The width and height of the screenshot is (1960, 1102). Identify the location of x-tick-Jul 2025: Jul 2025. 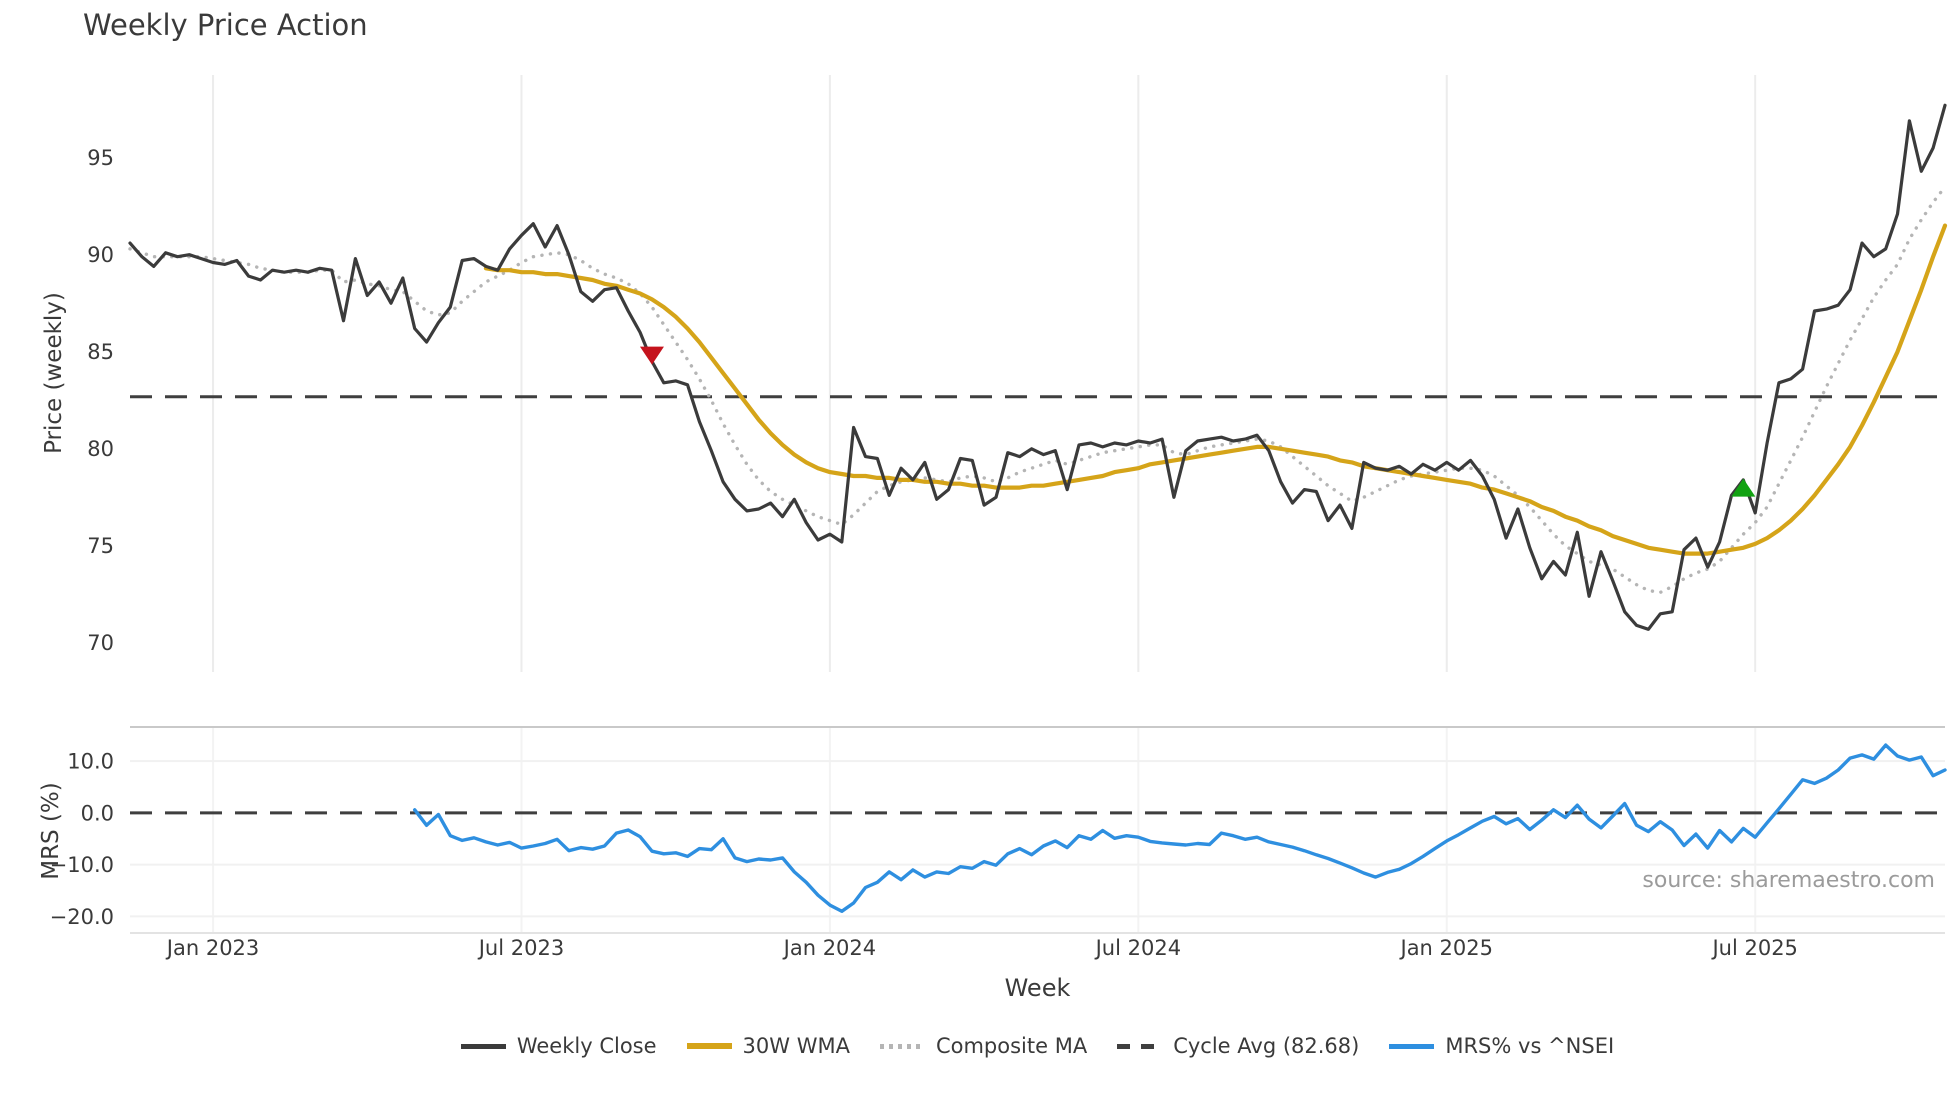
(1753, 948).